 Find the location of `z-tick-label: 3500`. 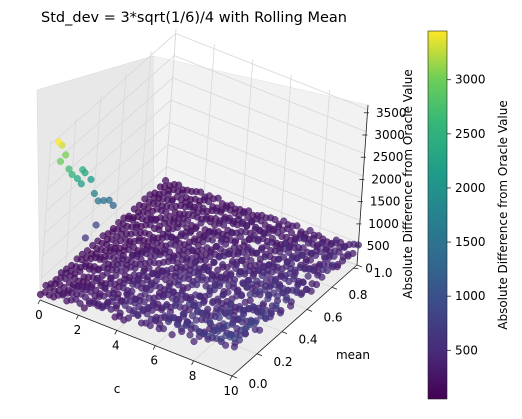

z-tick-label: 3500 is located at coordinates (391, 113).